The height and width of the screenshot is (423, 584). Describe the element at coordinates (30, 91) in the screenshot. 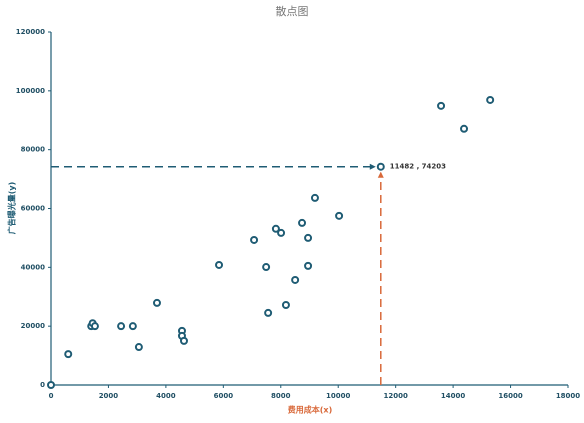

I see `y-tick-label: 100000` at that location.